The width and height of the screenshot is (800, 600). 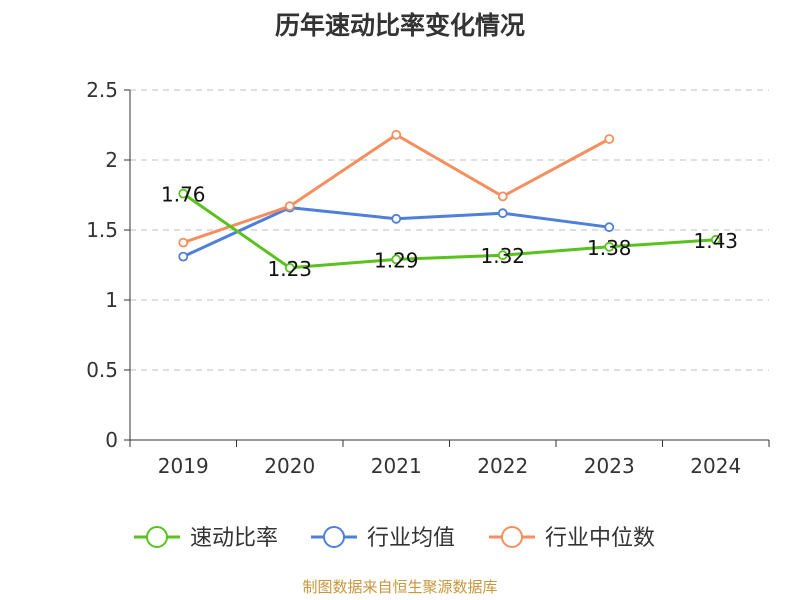 I want to click on y-tick-label-0: 0, so click(x=111, y=440).